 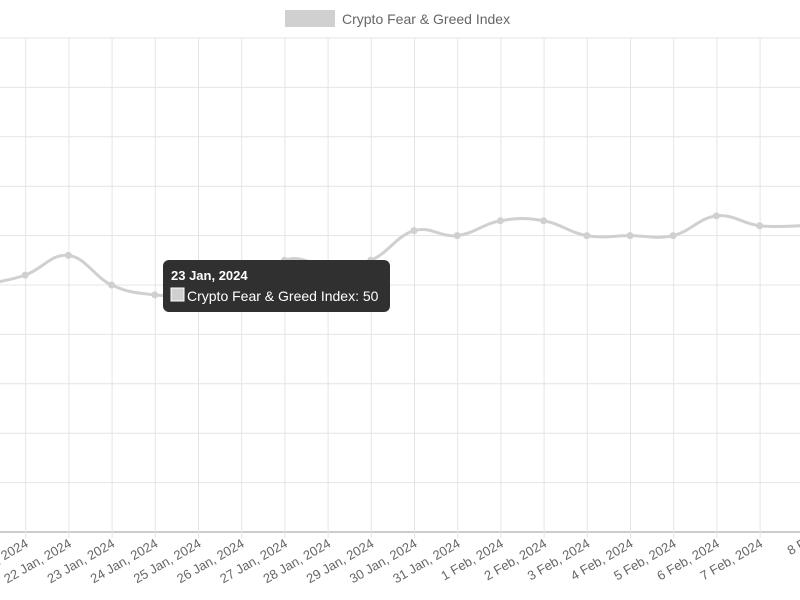 What do you see at coordinates (283, 296) in the screenshot?
I see `tooltip-body: Crypto Fear & Greed Index: 50` at bounding box center [283, 296].